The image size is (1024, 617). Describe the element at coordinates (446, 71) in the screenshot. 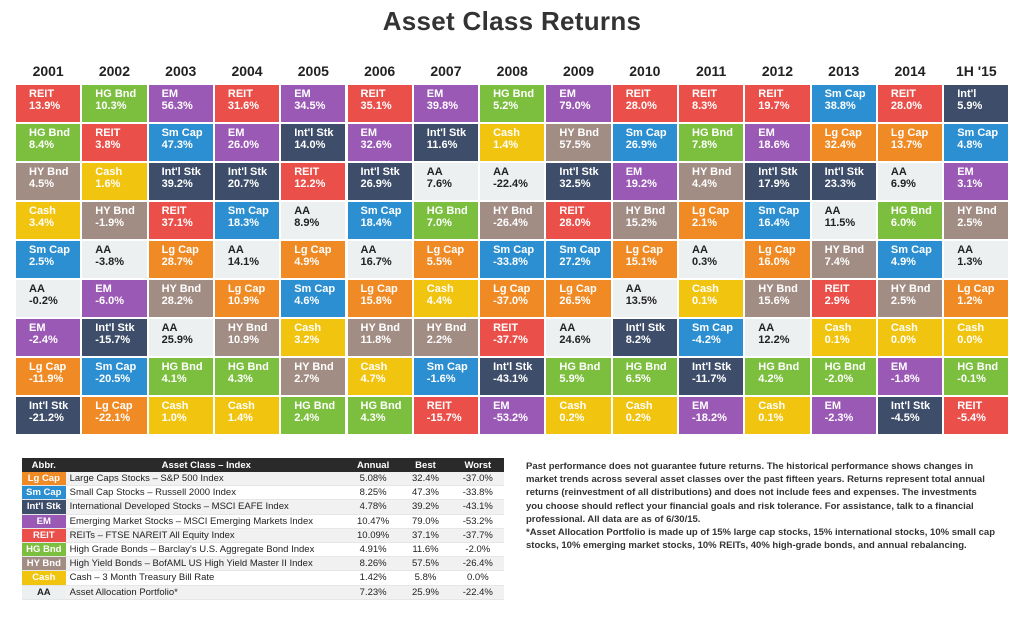

I see `year-header: 2007` at that location.